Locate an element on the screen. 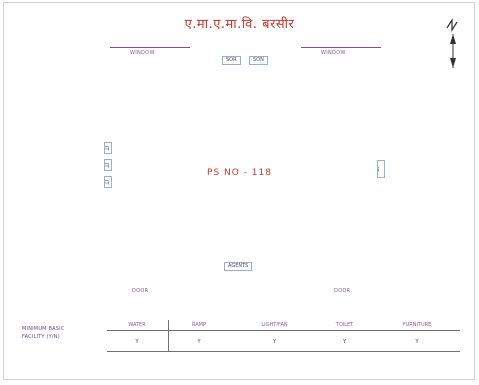  facility-row-label-1: MINIMUM BASIC is located at coordinates (43, 329).